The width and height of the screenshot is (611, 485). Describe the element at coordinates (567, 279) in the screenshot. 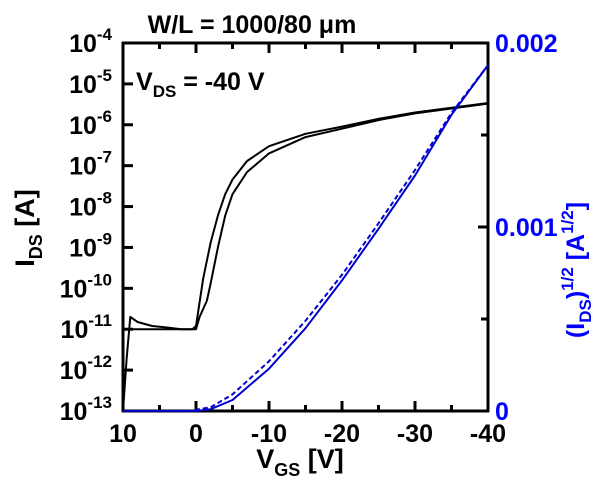

I see `y-right-axis-label-sup: 1/2` at that location.